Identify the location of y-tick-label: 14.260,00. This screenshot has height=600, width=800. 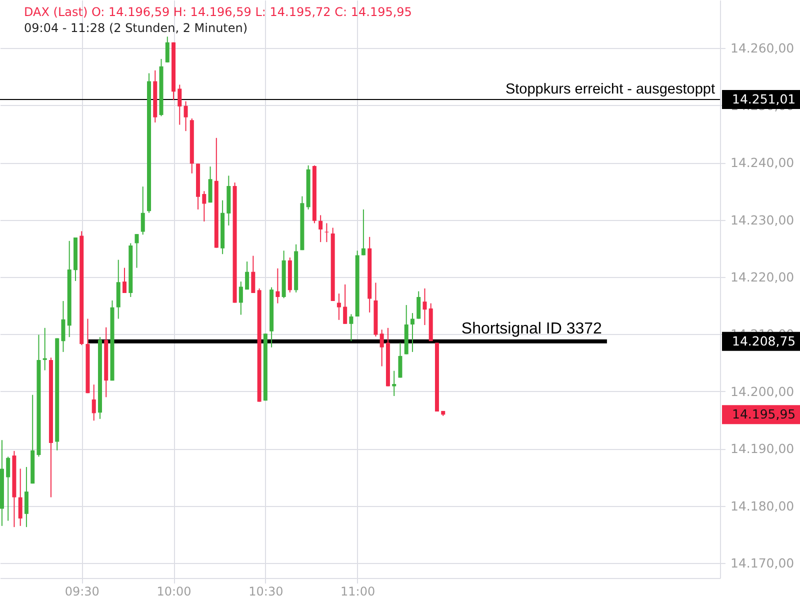
(762, 48).